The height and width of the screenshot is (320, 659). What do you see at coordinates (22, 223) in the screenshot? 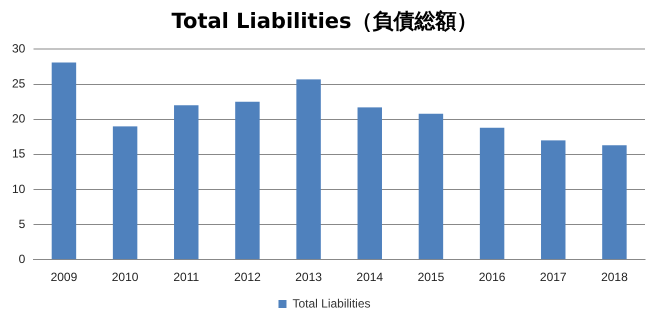
I see `y-tick-label: 5` at bounding box center [22, 223].